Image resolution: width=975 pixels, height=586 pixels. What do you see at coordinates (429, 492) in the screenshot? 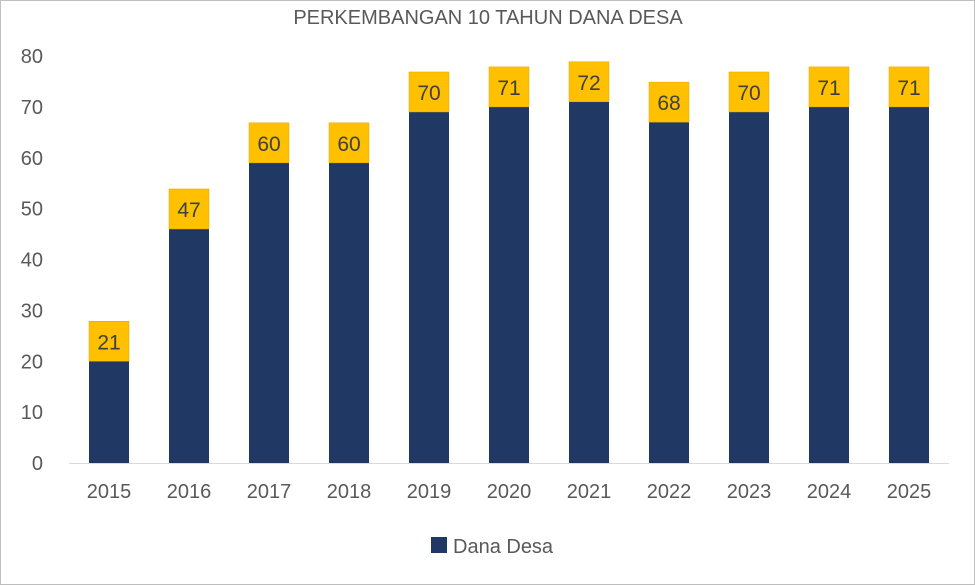
I see `x-tick-label: 2019` at bounding box center [429, 492].